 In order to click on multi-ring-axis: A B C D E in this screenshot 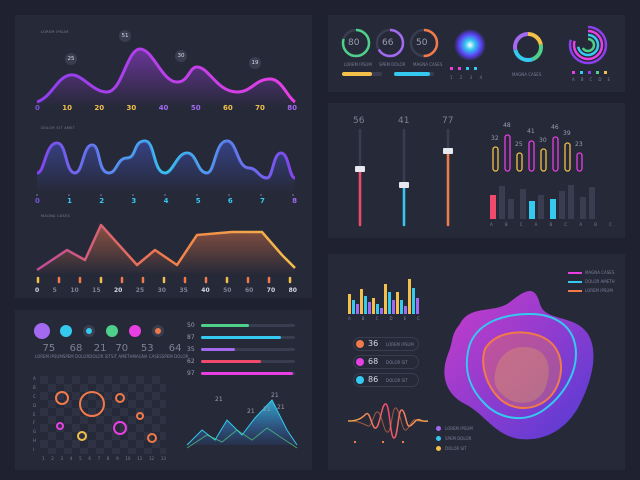, I will do `click(591, 79)`.